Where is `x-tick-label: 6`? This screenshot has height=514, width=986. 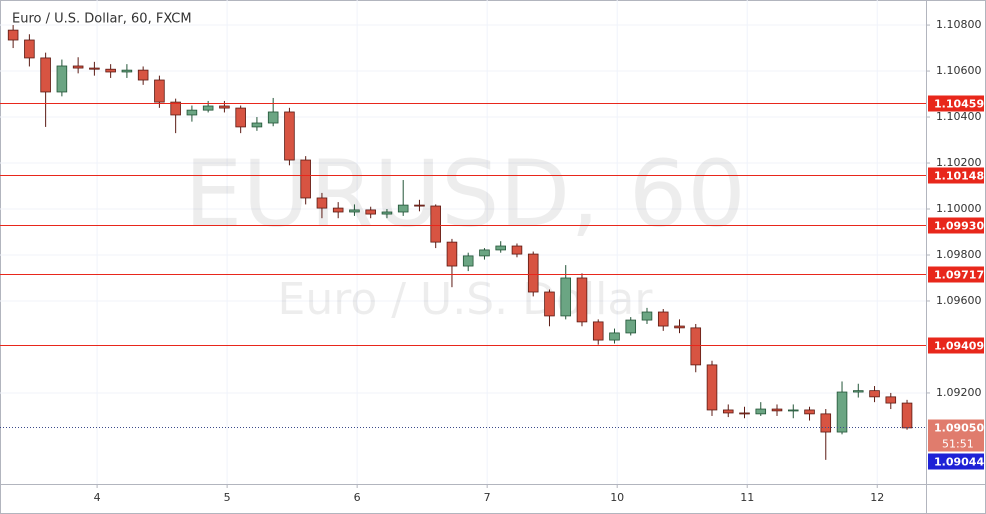
x-tick-label: 6 is located at coordinates (357, 497).